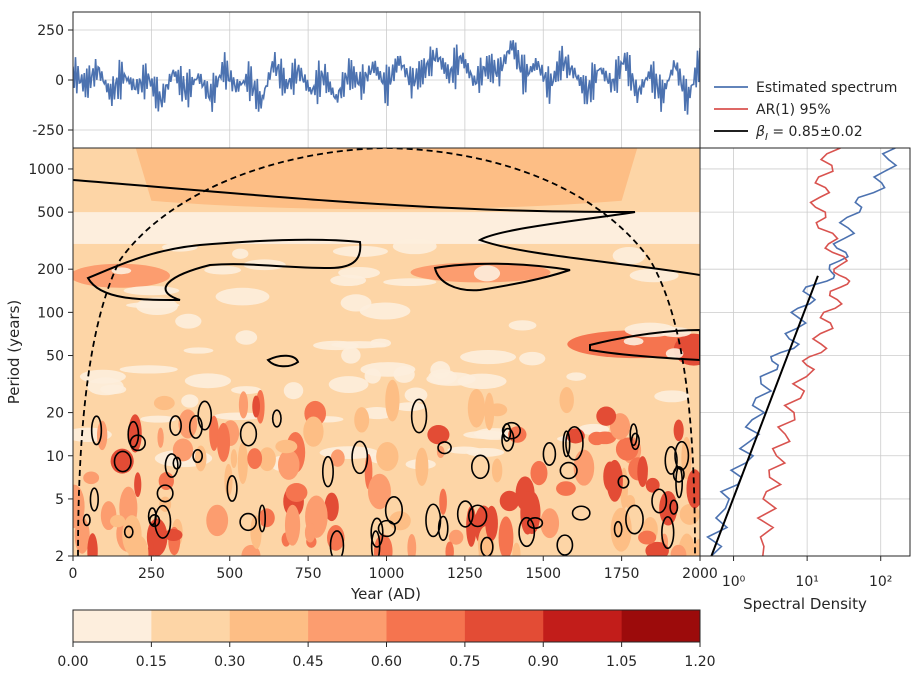 This screenshot has width=922, height=676. Describe the element at coordinates (308, 574) in the screenshot. I see `xtick-label: 750` at that location.